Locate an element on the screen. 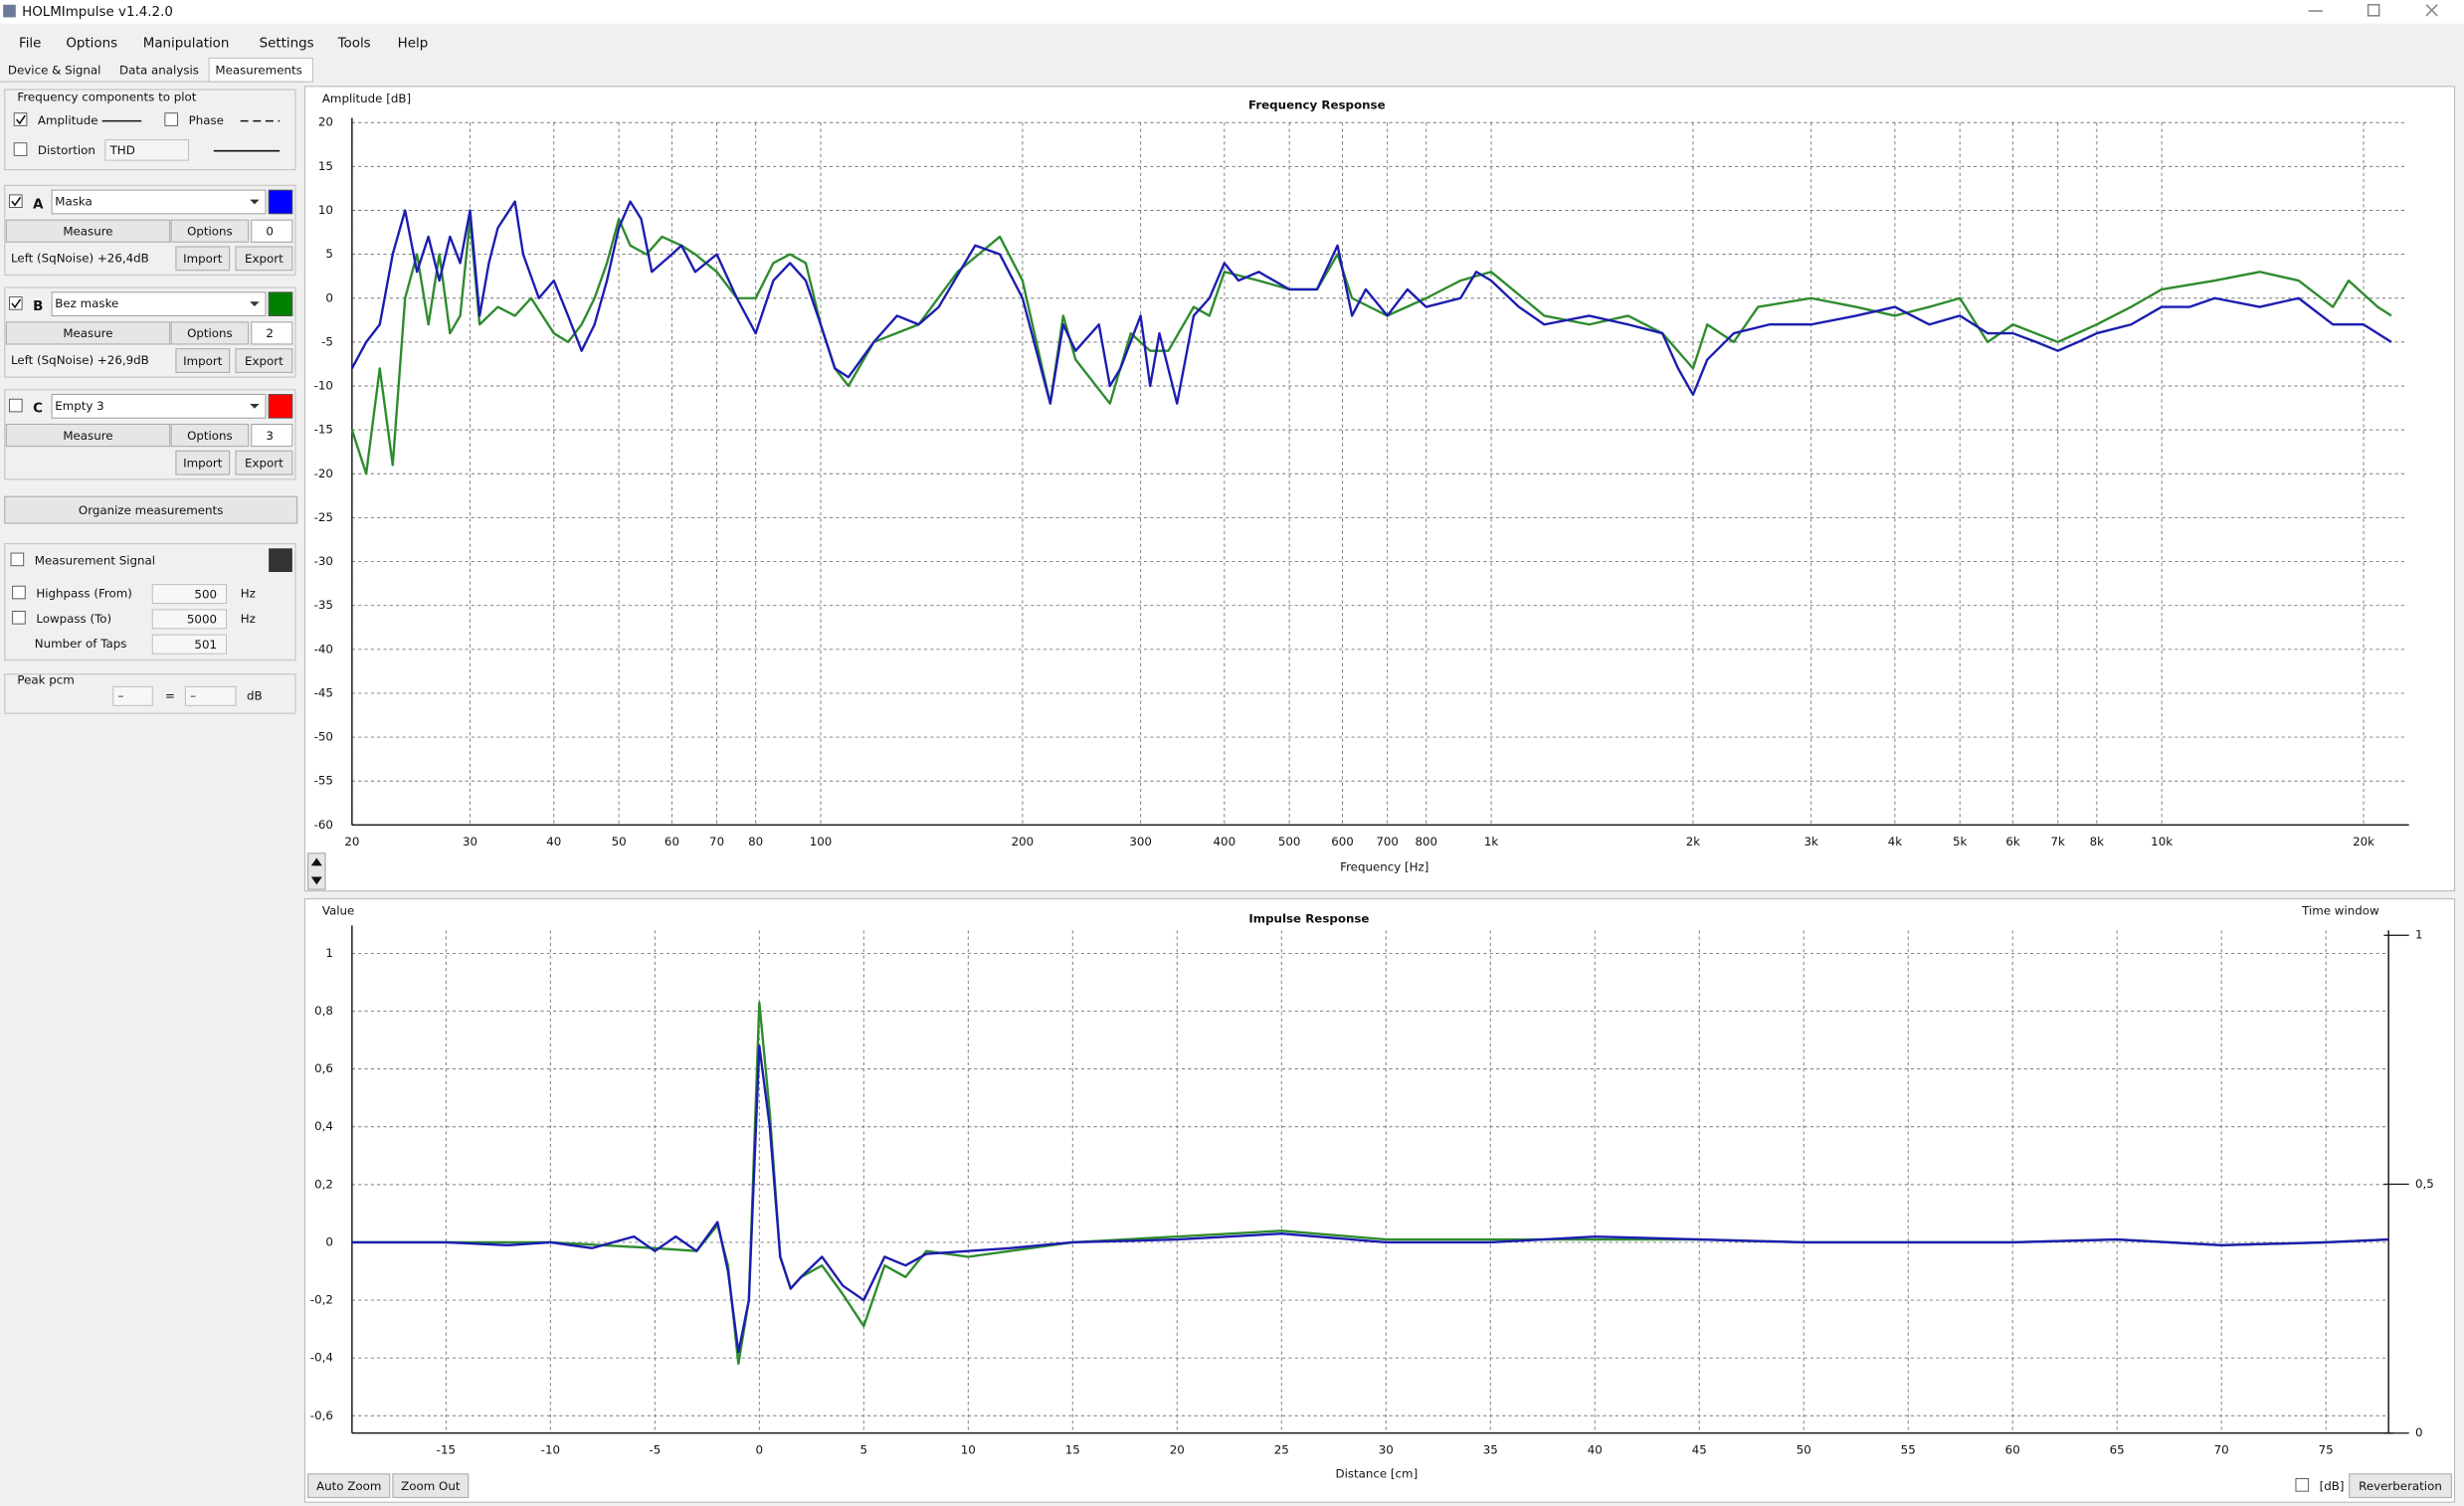  measurement-group is located at coordinates (150, 332).